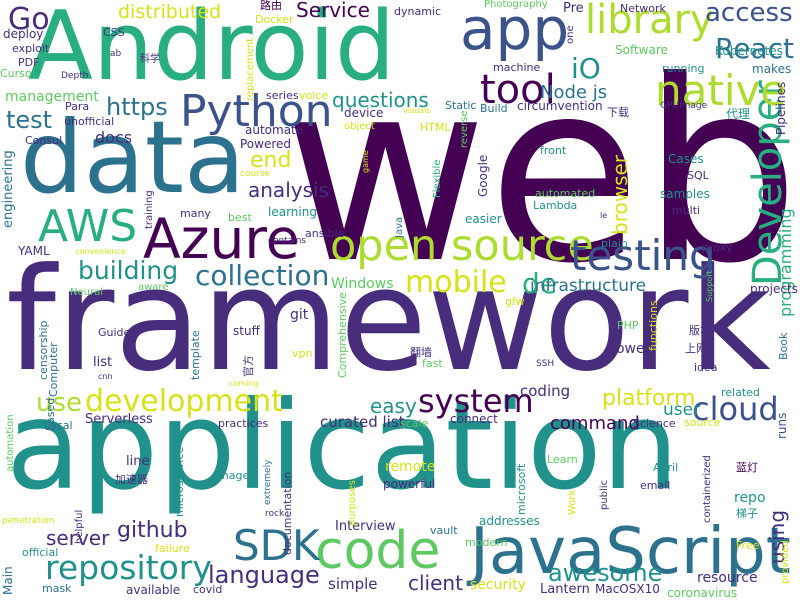  I want to click on word-development: development, so click(184, 401).